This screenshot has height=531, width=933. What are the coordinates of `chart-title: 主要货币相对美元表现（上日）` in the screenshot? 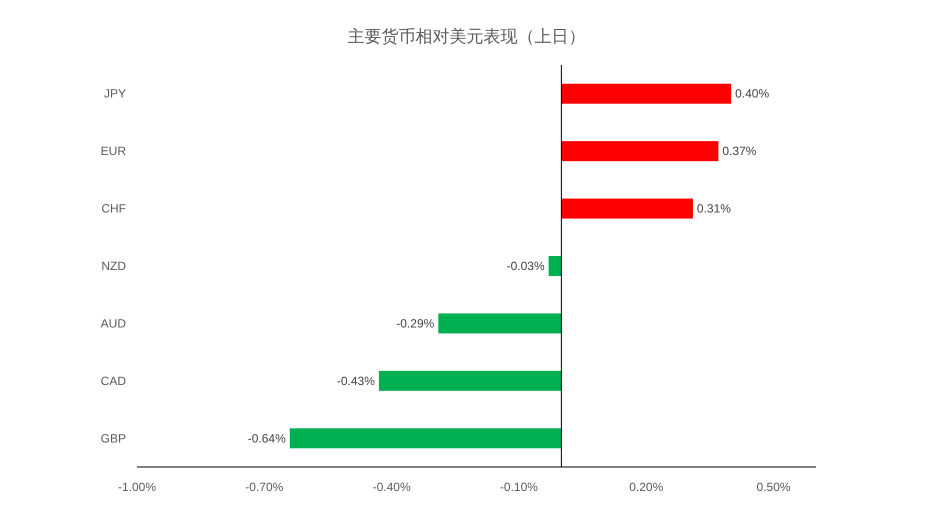 It's located at (467, 36).